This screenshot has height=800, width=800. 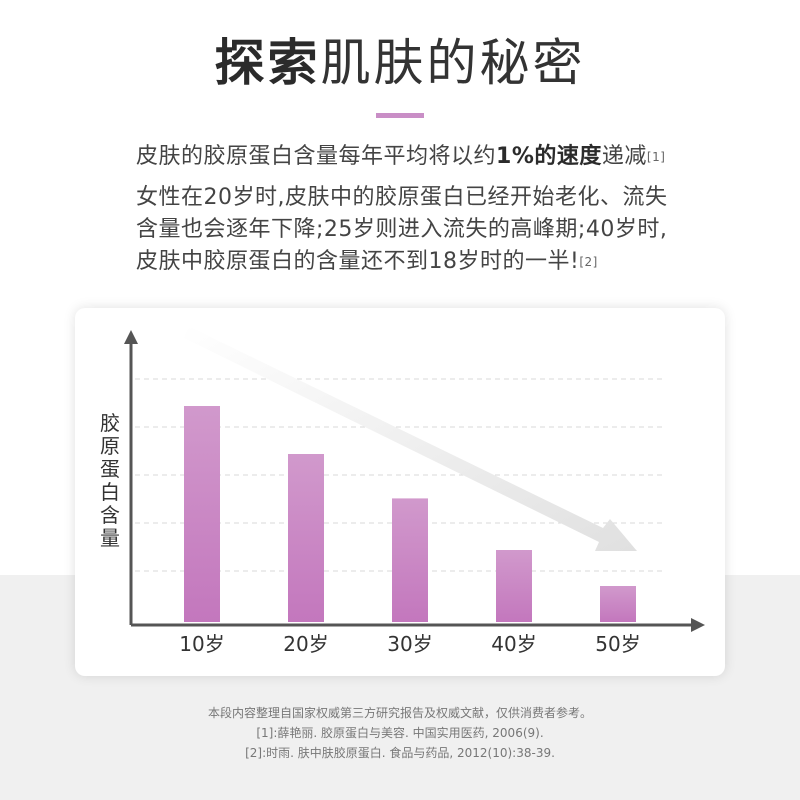 I want to click on intro-line: 皮肤的胶原蛋白含量每年平均将以约1%的速度递减[1], so click(x=406, y=157).